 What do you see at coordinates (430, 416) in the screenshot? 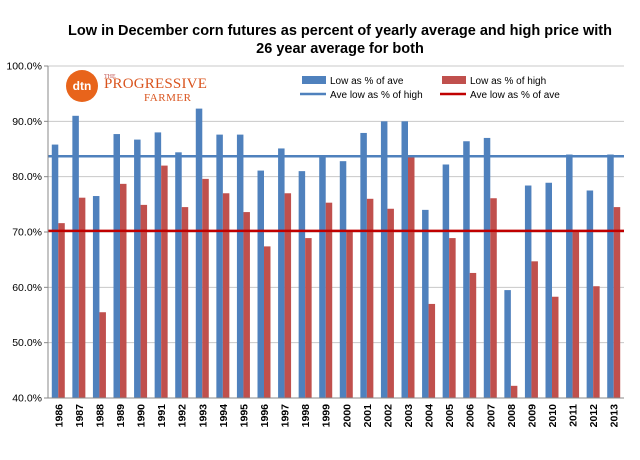
I see `x-tick-label: 2004` at bounding box center [430, 416].